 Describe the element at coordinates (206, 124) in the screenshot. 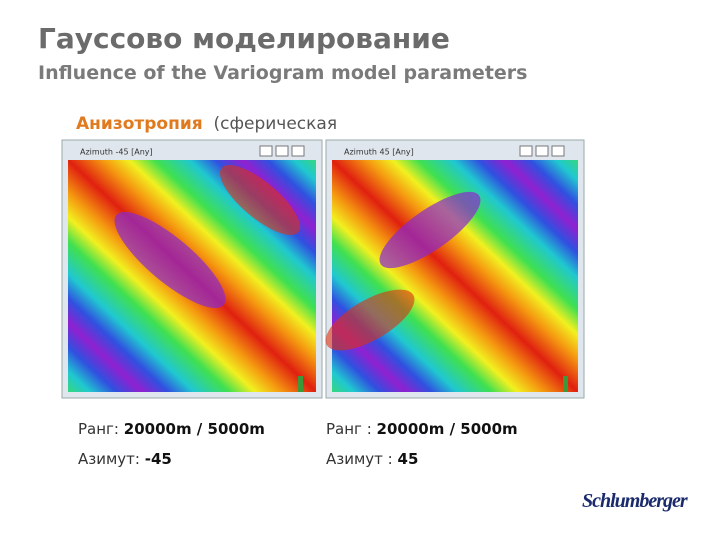

I see `section-heading: Анизотропия (сферическая` at that location.